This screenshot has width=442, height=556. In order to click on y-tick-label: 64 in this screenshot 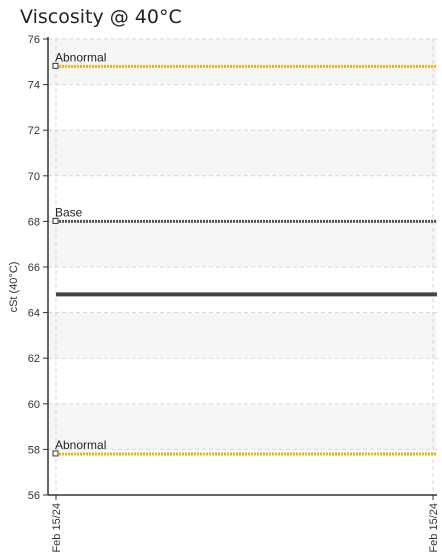, I will do `click(34, 314)`.